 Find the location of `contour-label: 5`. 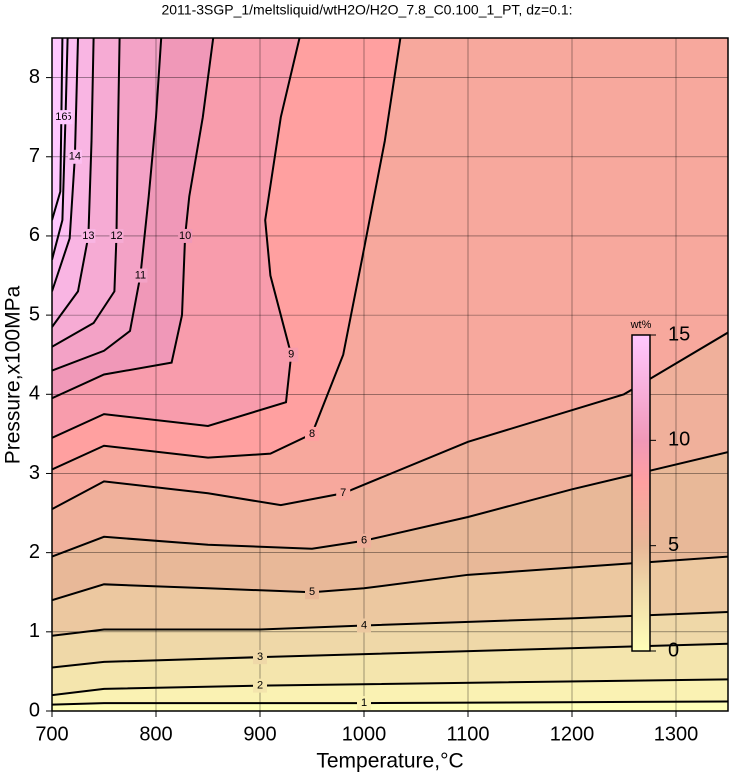

contour-label: 5 is located at coordinates (312, 592).